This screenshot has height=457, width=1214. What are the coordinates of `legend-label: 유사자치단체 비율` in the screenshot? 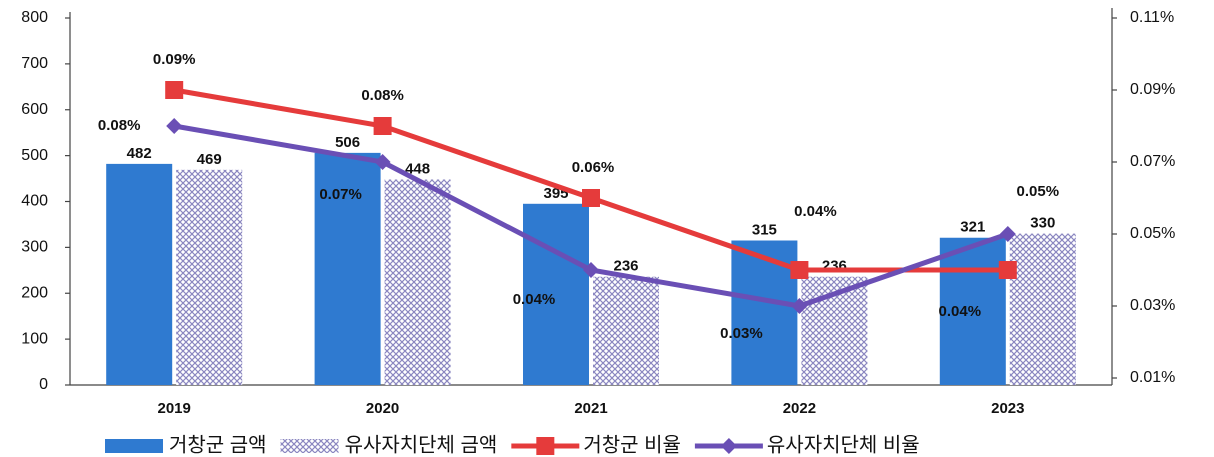 It's located at (843, 444).